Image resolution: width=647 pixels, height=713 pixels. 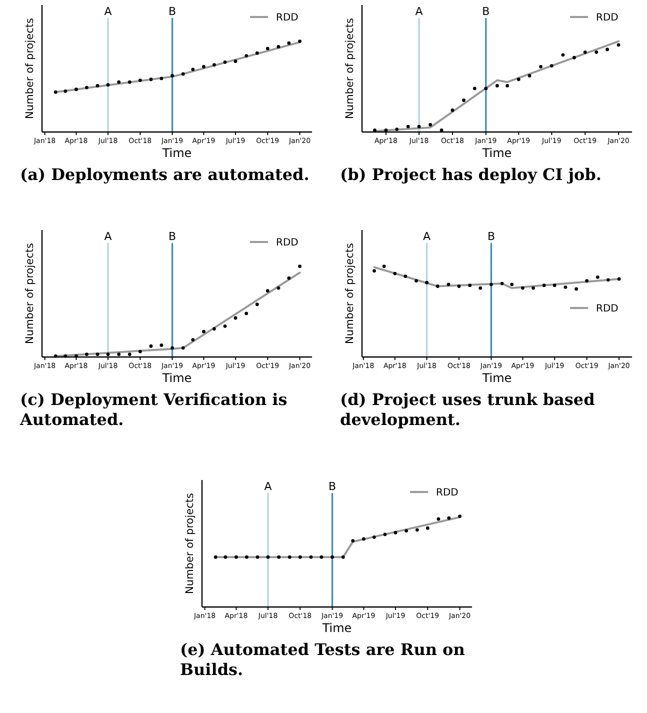 What do you see at coordinates (153, 409) in the screenshot?
I see `text: (c) Deployment Verification is Automated.` at bounding box center [153, 409].